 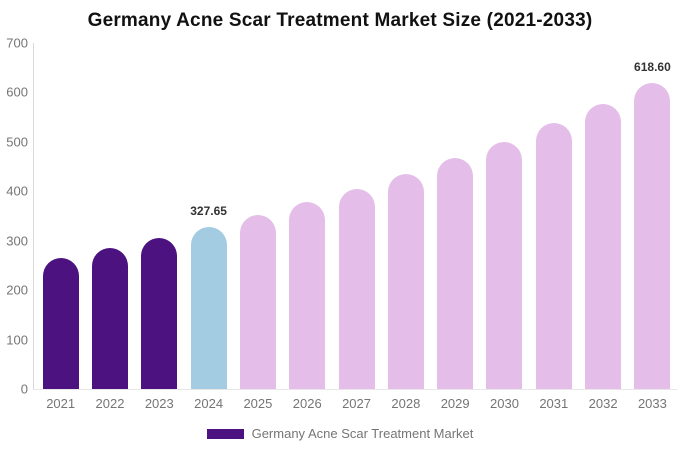 What do you see at coordinates (307, 403) in the screenshot?
I see `x-tick-label: 2026` at bounding box center [307, 403].